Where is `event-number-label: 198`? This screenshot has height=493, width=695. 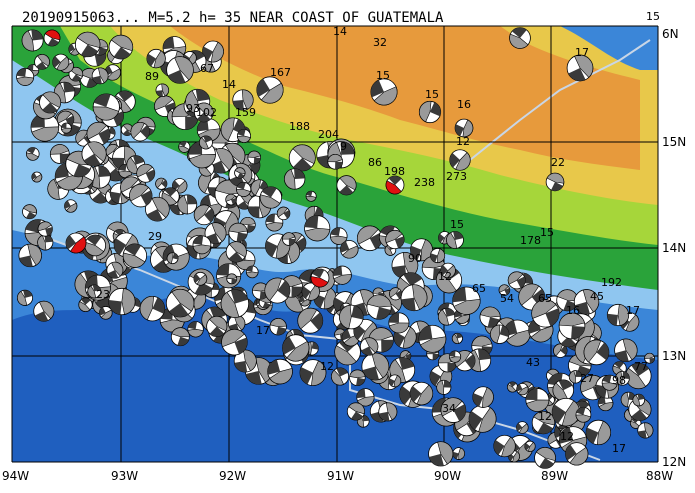 event-number-label: 198 is located at coordinates (394, 171).